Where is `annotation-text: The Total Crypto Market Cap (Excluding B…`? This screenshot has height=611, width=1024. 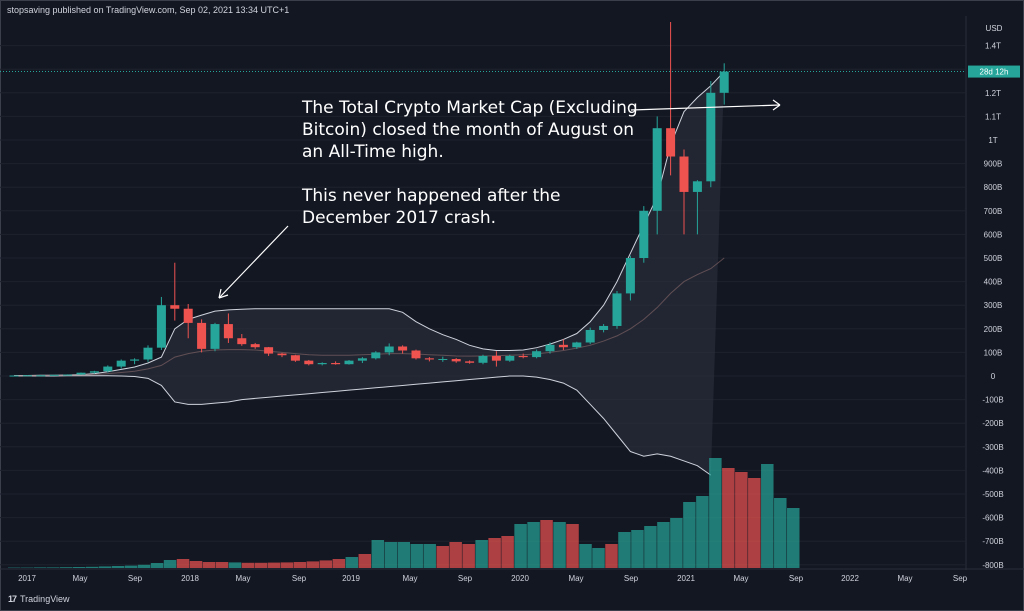 annotation-text: The Total Crypto Market Cap (Excluding B… is located at coordinates (472, 174).